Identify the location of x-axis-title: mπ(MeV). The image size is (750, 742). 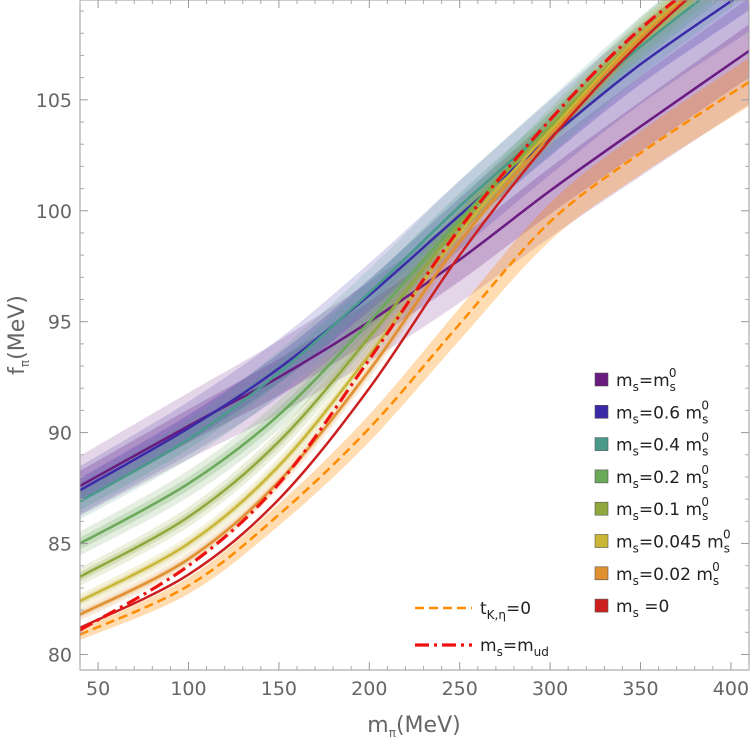
(413, 726).